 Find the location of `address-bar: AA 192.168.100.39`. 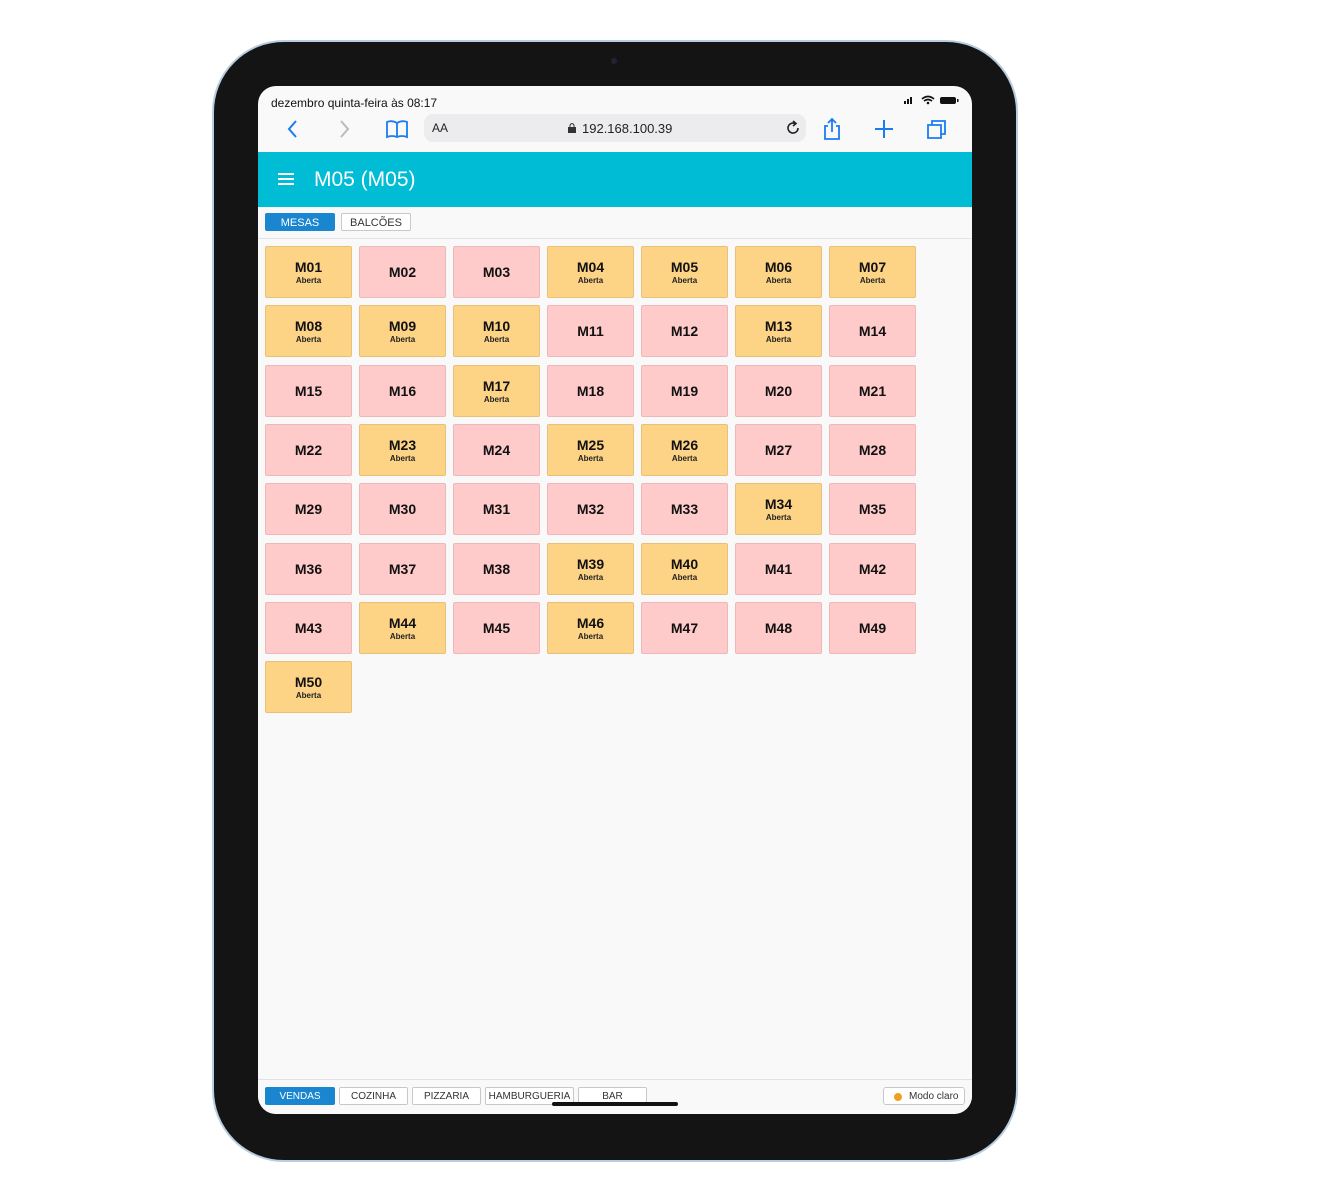

address-bar: AA 192.168.100.39 is located at coordinates (615, 128).